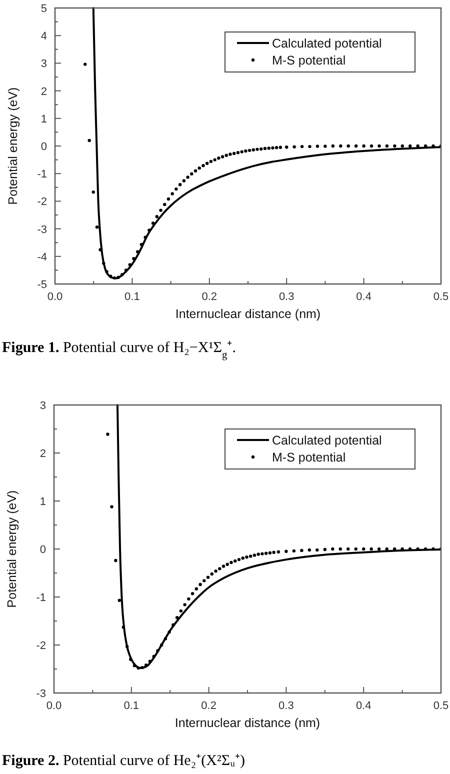  What do you see at coordinates (42, 285) in the screenshot?
I see `y-tick-label: -5` at bounding box center [42, 285].